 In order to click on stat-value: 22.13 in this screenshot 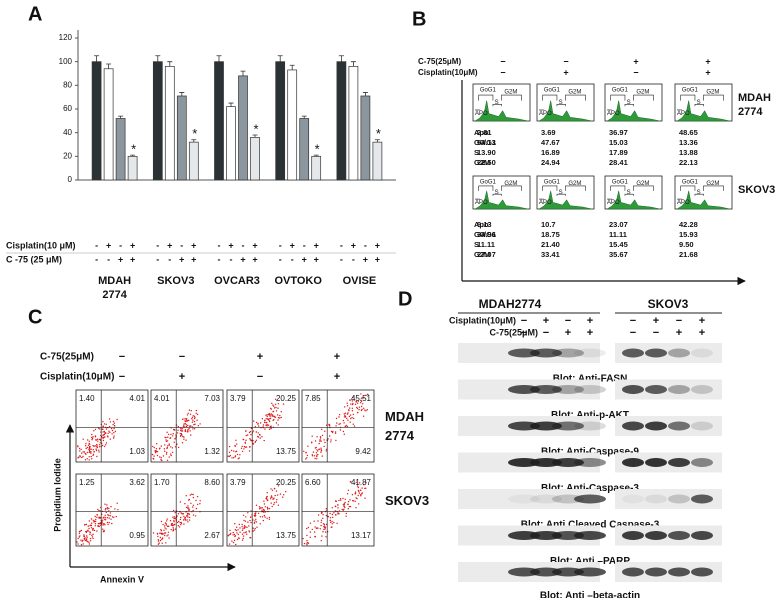, I will do `click(688, 162)`.